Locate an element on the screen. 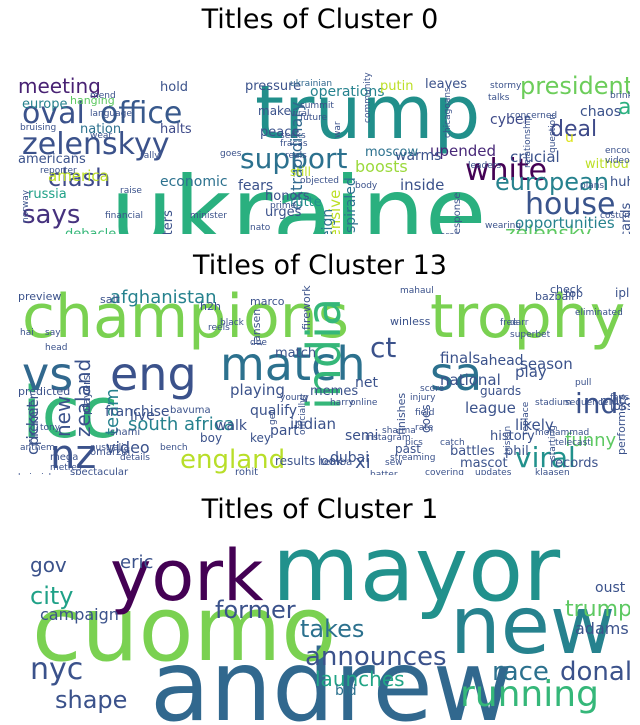 This screenshot has height=725, width=640. word-brink: brink is located at coordinates (620, 96).